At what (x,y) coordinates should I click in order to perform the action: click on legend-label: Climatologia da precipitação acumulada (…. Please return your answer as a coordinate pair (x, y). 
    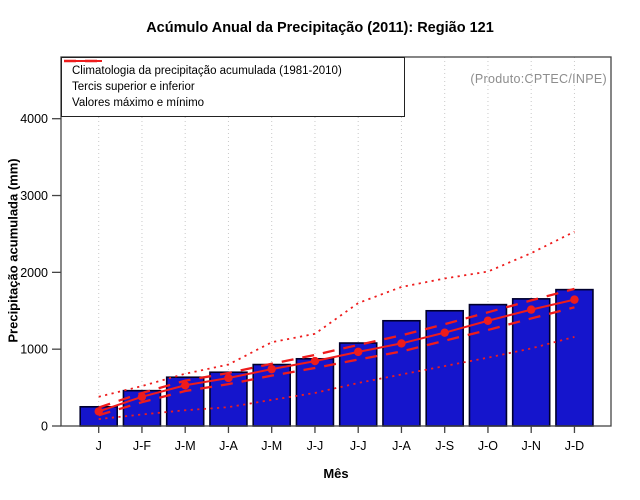
    Looking at the image, I should click on (207, 71).